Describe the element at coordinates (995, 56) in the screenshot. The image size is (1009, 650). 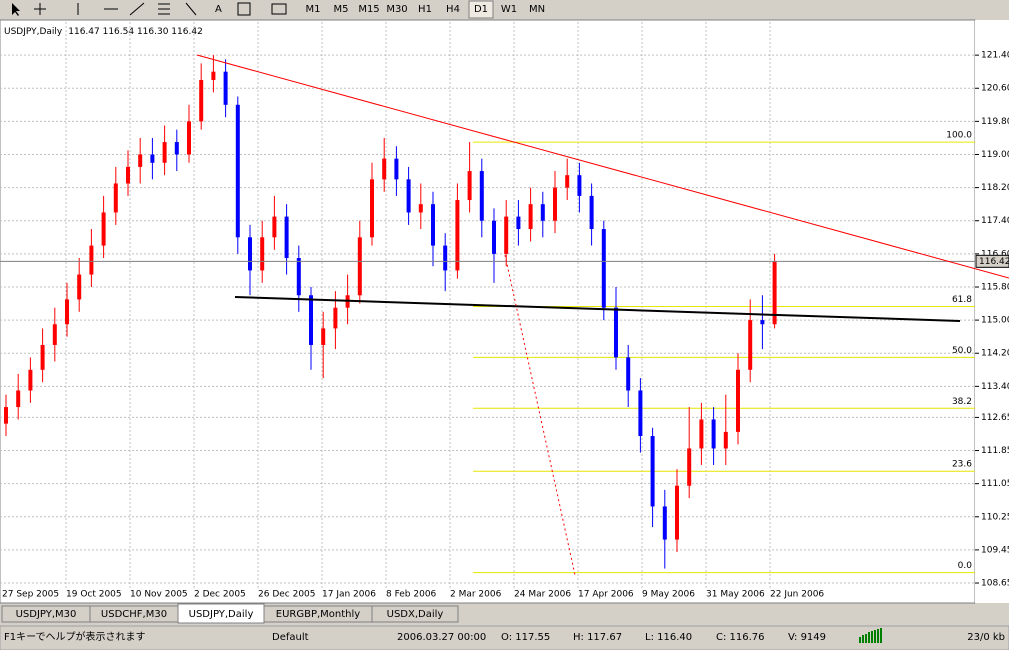
I see `y-tick-label: 121.40` at that location.